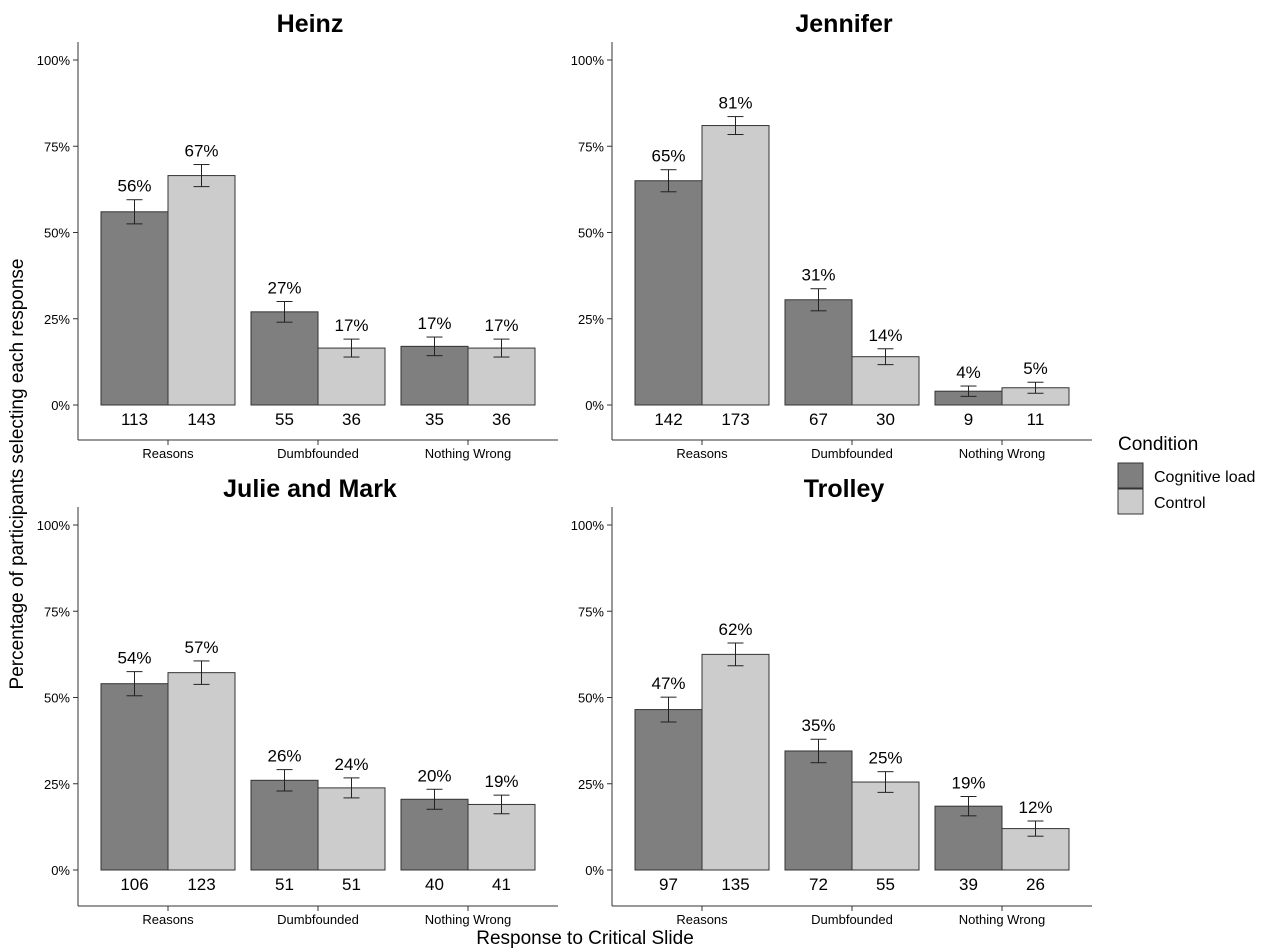  Describe the element at coordinates (284, 756) in the screenshot. I see `data-label: 26%` at that location.